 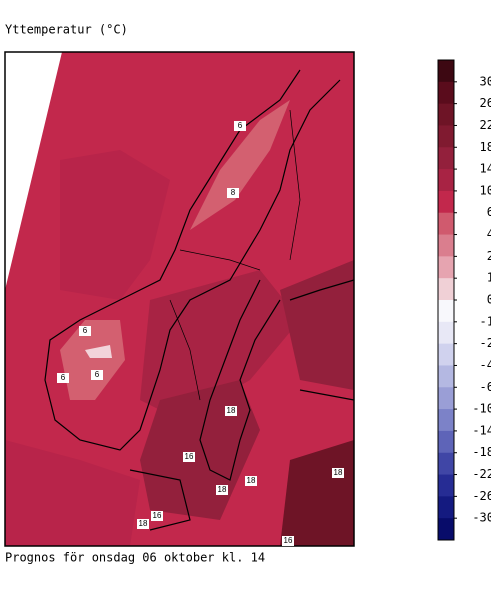 What do you see at coordinates (485, 125) in the screenshot?
I see `colorbar-label: 22` at bounding box center [485, 125].